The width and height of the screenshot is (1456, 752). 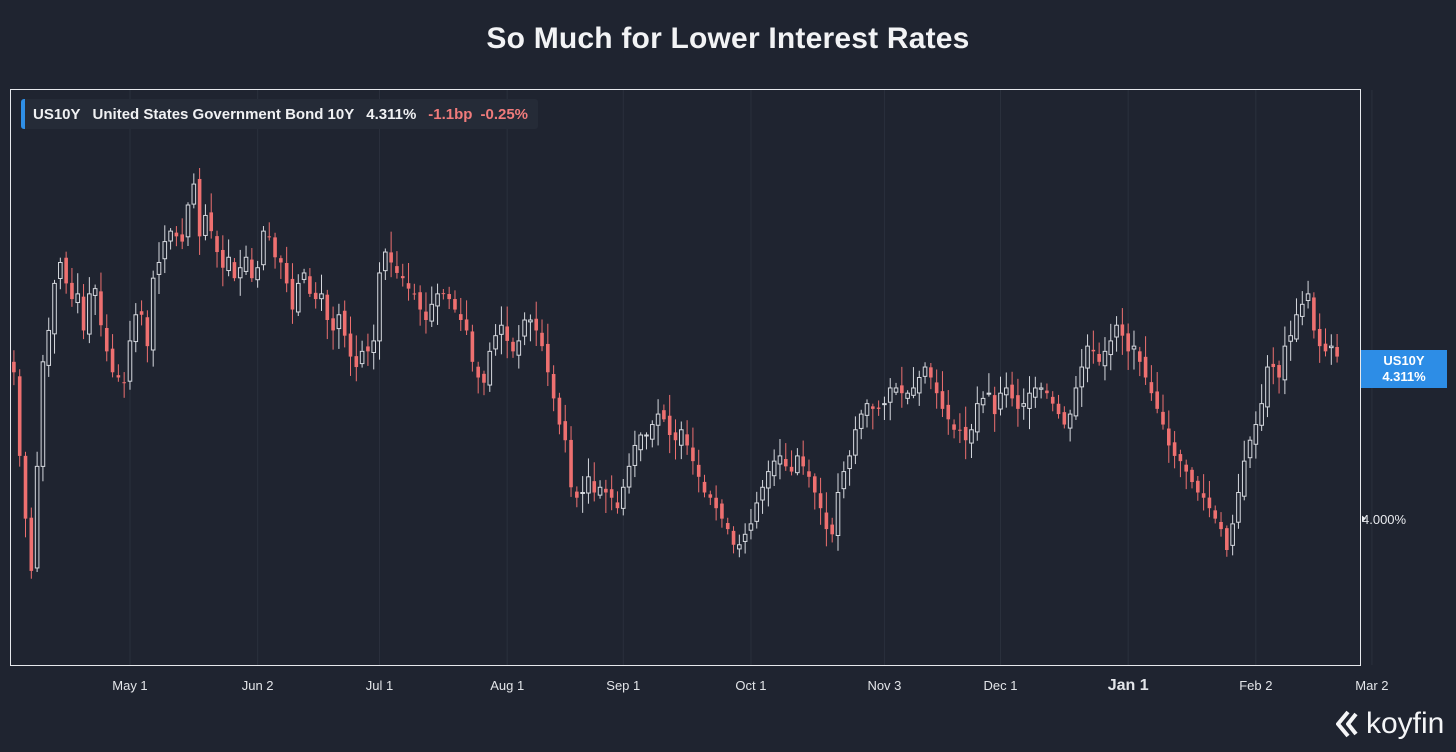 What do you see at coordinates (623, 685) in the screenshot?
I see `x-tick-label: Sep 1` at bounding box center [623, 685].